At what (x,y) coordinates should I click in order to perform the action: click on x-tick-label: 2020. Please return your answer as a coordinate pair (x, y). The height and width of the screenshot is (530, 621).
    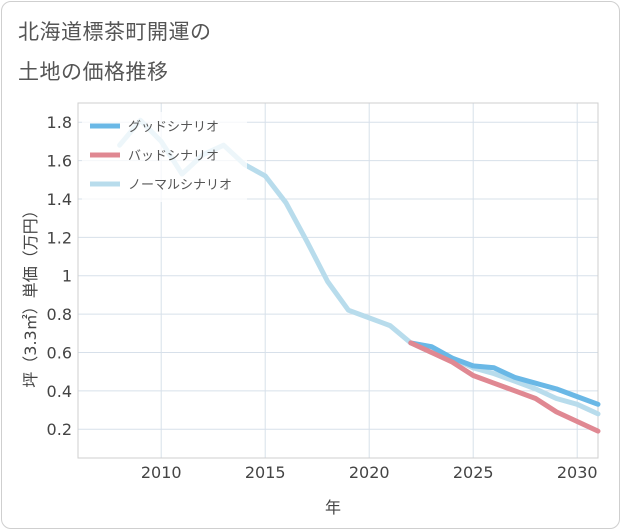
    Looking at the image, I should click on (369, 472).